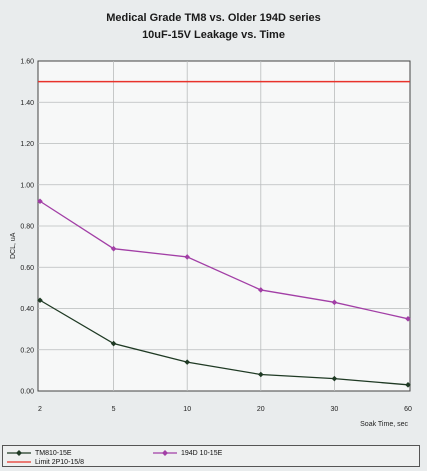 This screenshot has width=427, height=471. Describe the element at coordinates (19, 462) in the screenshot. I see `legend-swatch-limit` at that location.